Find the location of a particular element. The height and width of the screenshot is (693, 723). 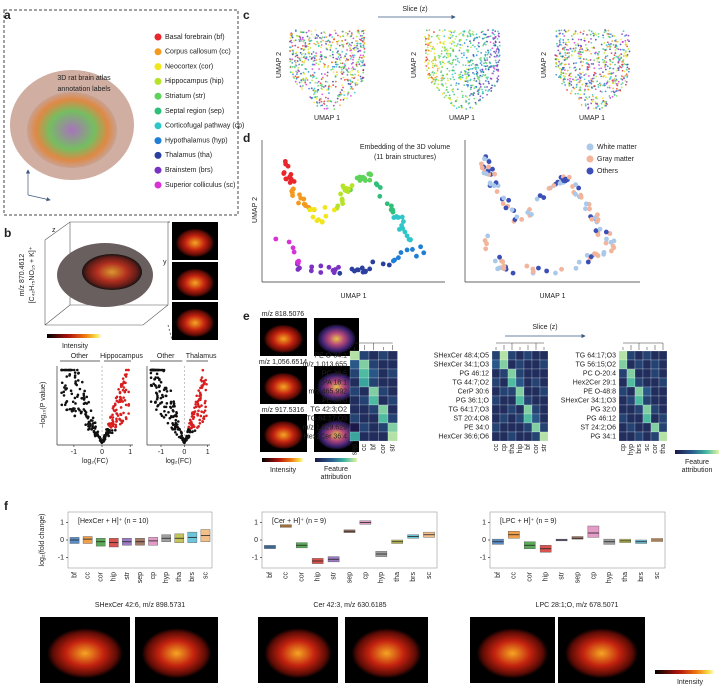

group-label: Hippocampus is located at coordinates (121, 356).